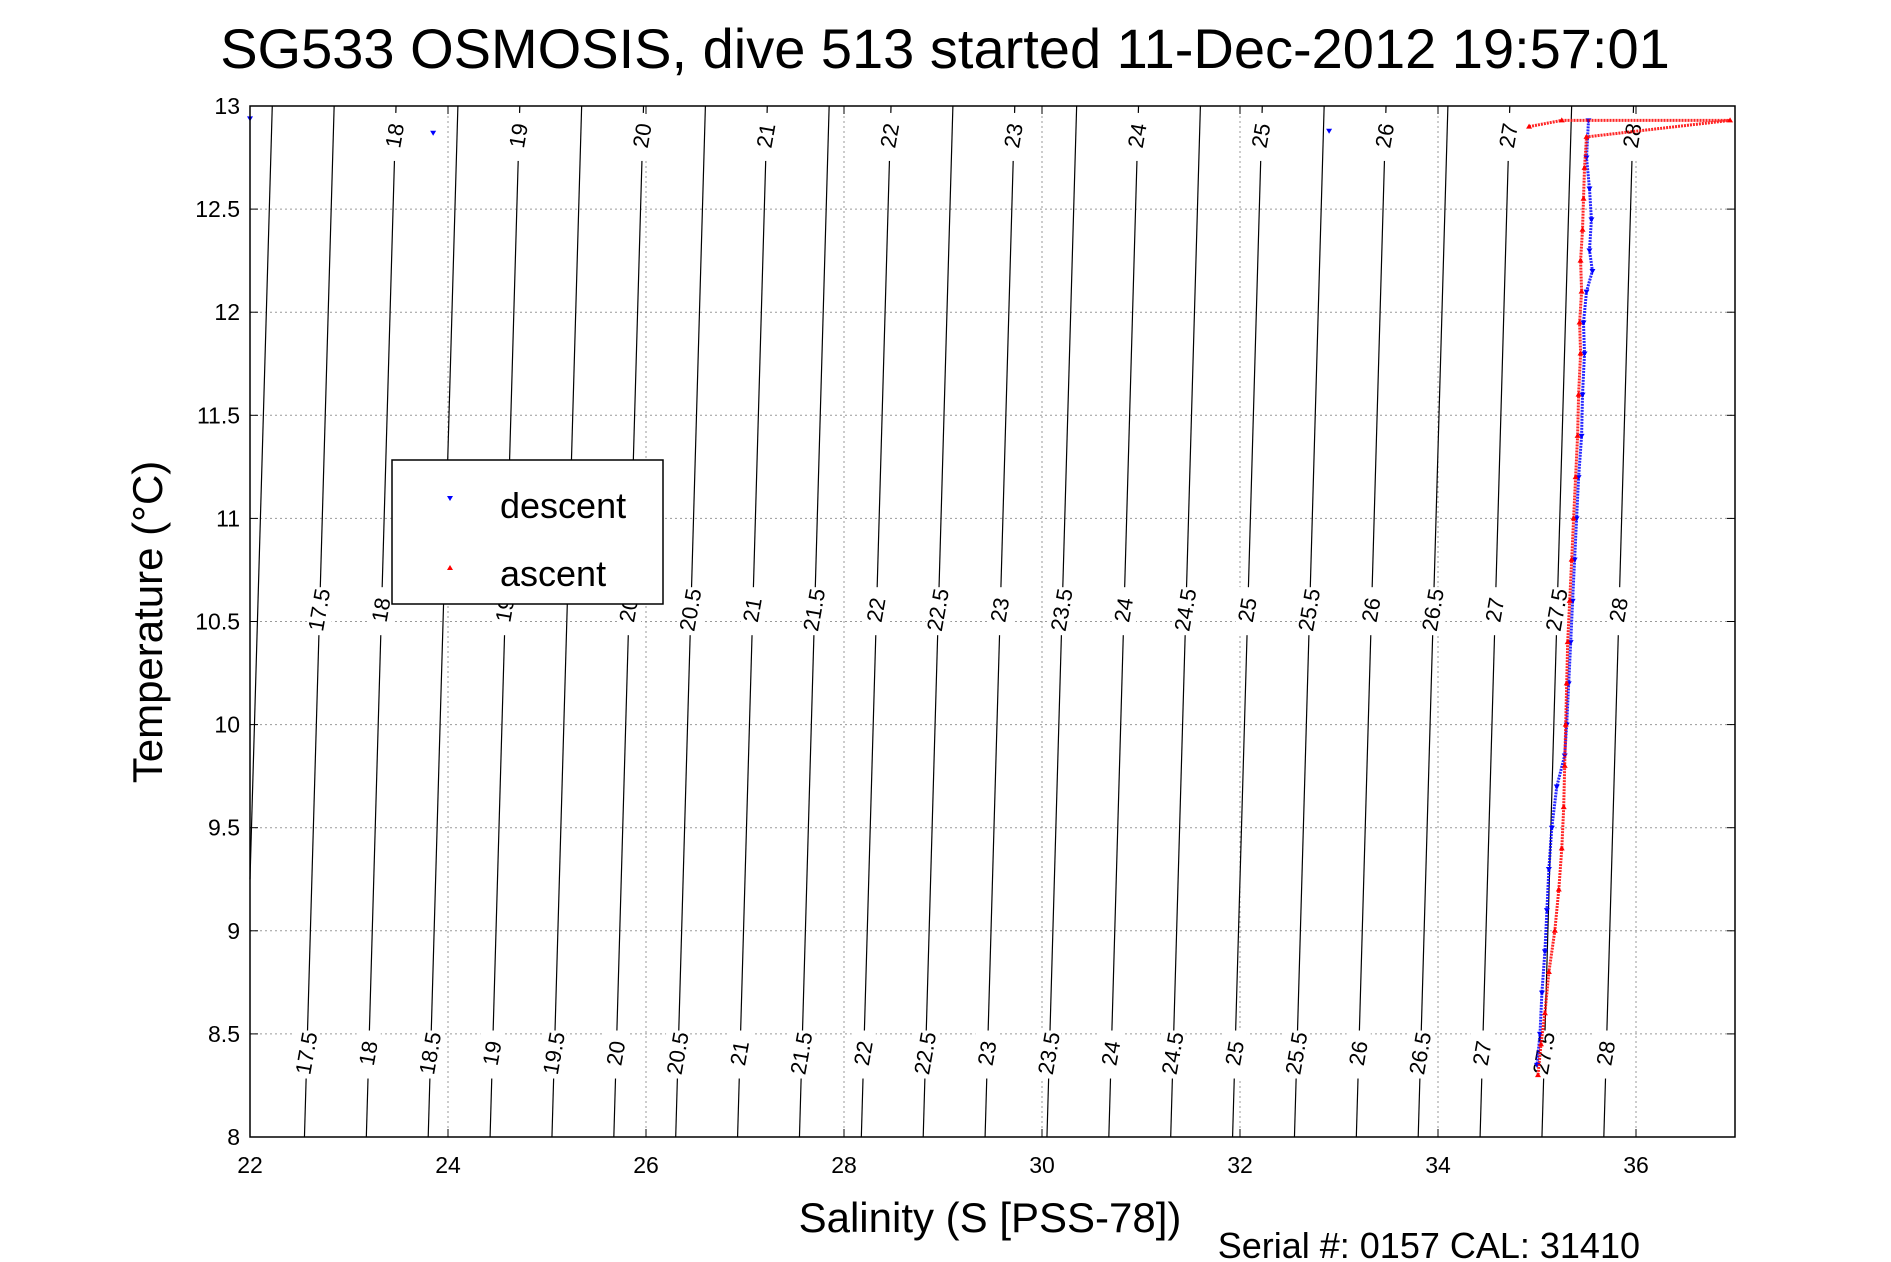 The image size is (1891, 1262). Describe the element at coordinates (1429, 1243) in the screenshot. I see `serial-cal-footer: Serial #: 0157 CAL: 31410` at that location.